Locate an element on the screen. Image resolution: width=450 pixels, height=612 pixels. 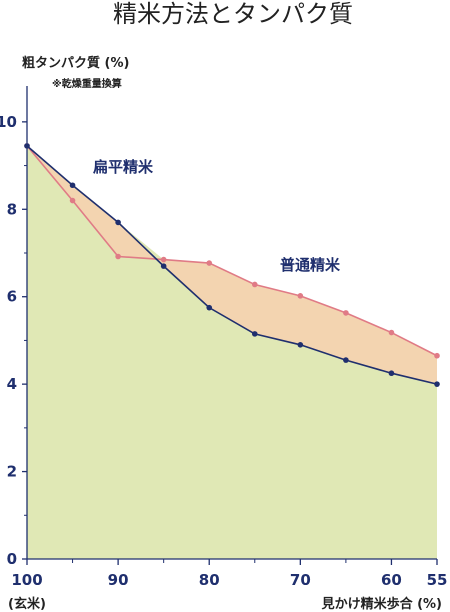
x-tick-label: 60 is located at coordinates (391, 580).